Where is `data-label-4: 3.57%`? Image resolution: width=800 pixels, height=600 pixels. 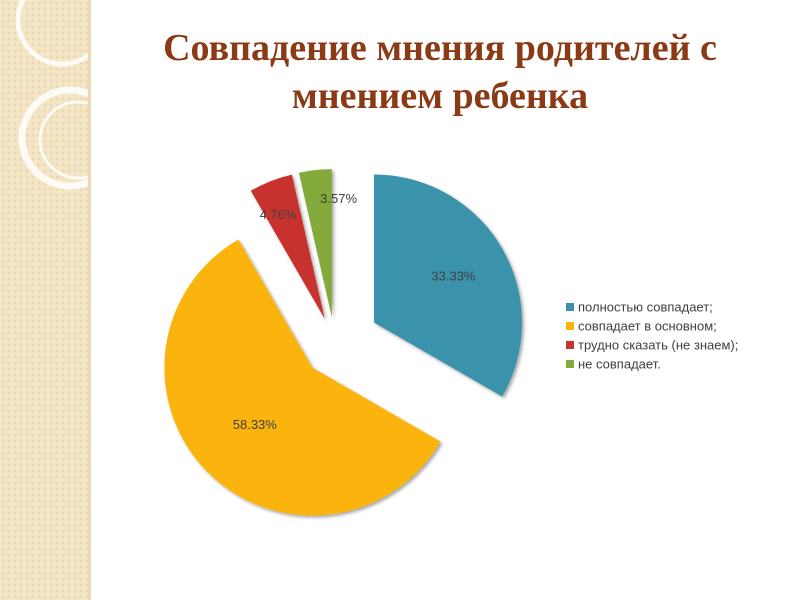
data-label-4: 3.57% is located at coordinates (338, 198).